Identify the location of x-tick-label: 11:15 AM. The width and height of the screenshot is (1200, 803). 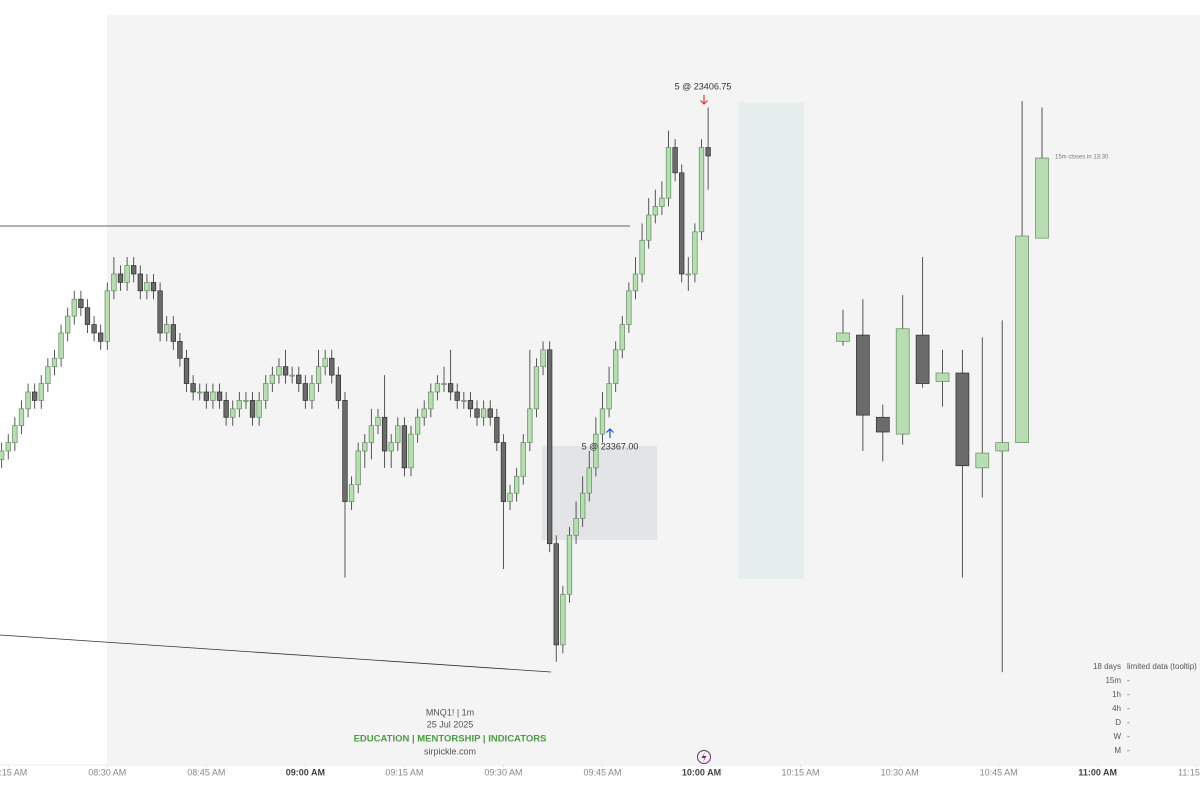
(1189, 772).